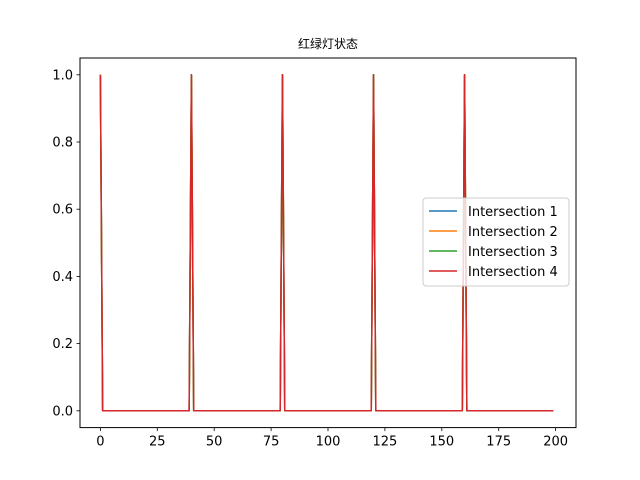  Describe the element at coordinates (328, 442) in the screenshot. I see `x-tick-label: 100` at that location.